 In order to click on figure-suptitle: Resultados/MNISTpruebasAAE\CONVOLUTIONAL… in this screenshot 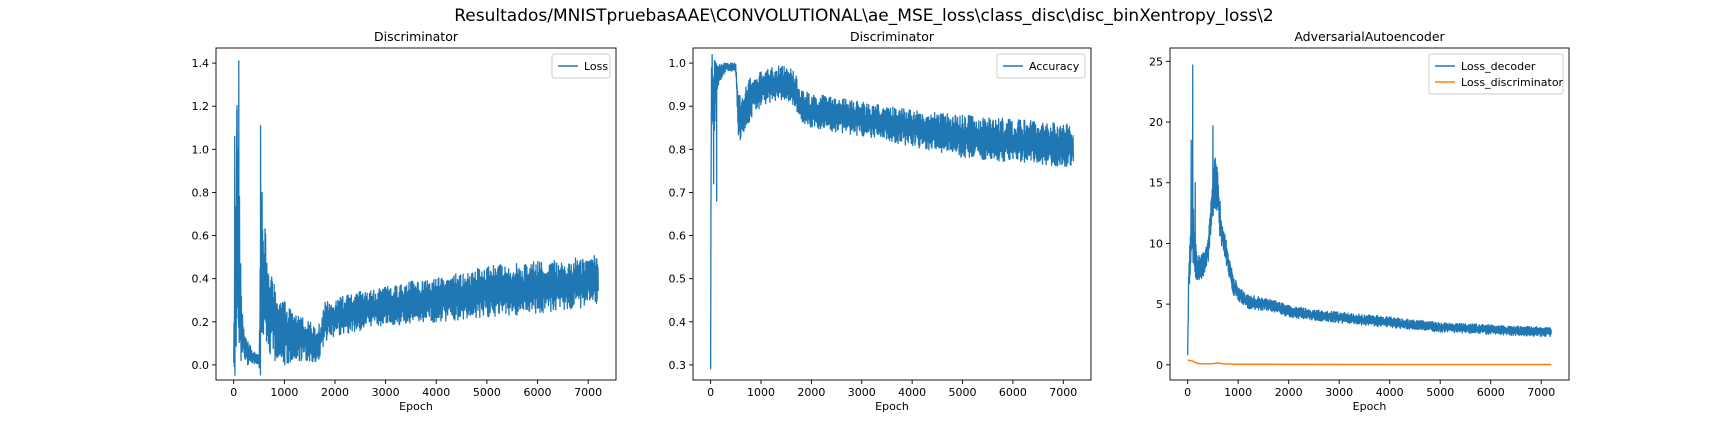, I will do `click(864, 16)`.